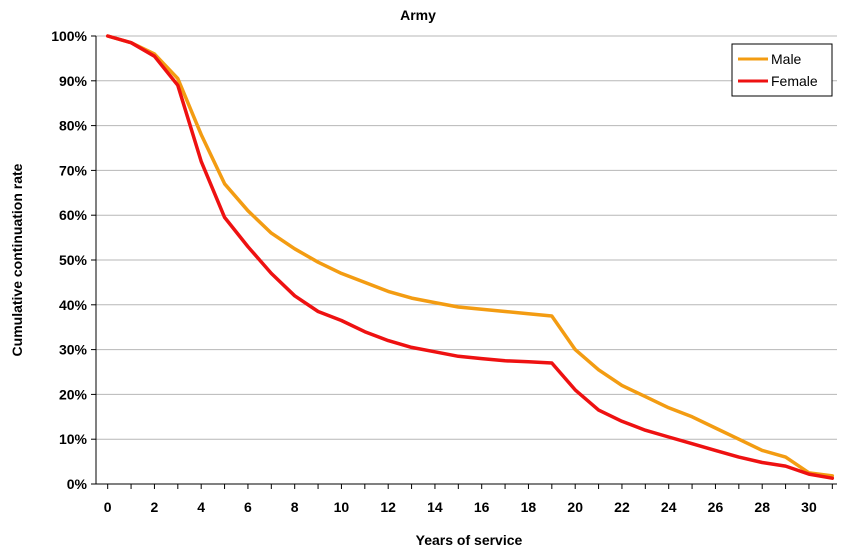 The image size is (841, 552). I want to click on y-tick-label: 100%, so click(69, 36).